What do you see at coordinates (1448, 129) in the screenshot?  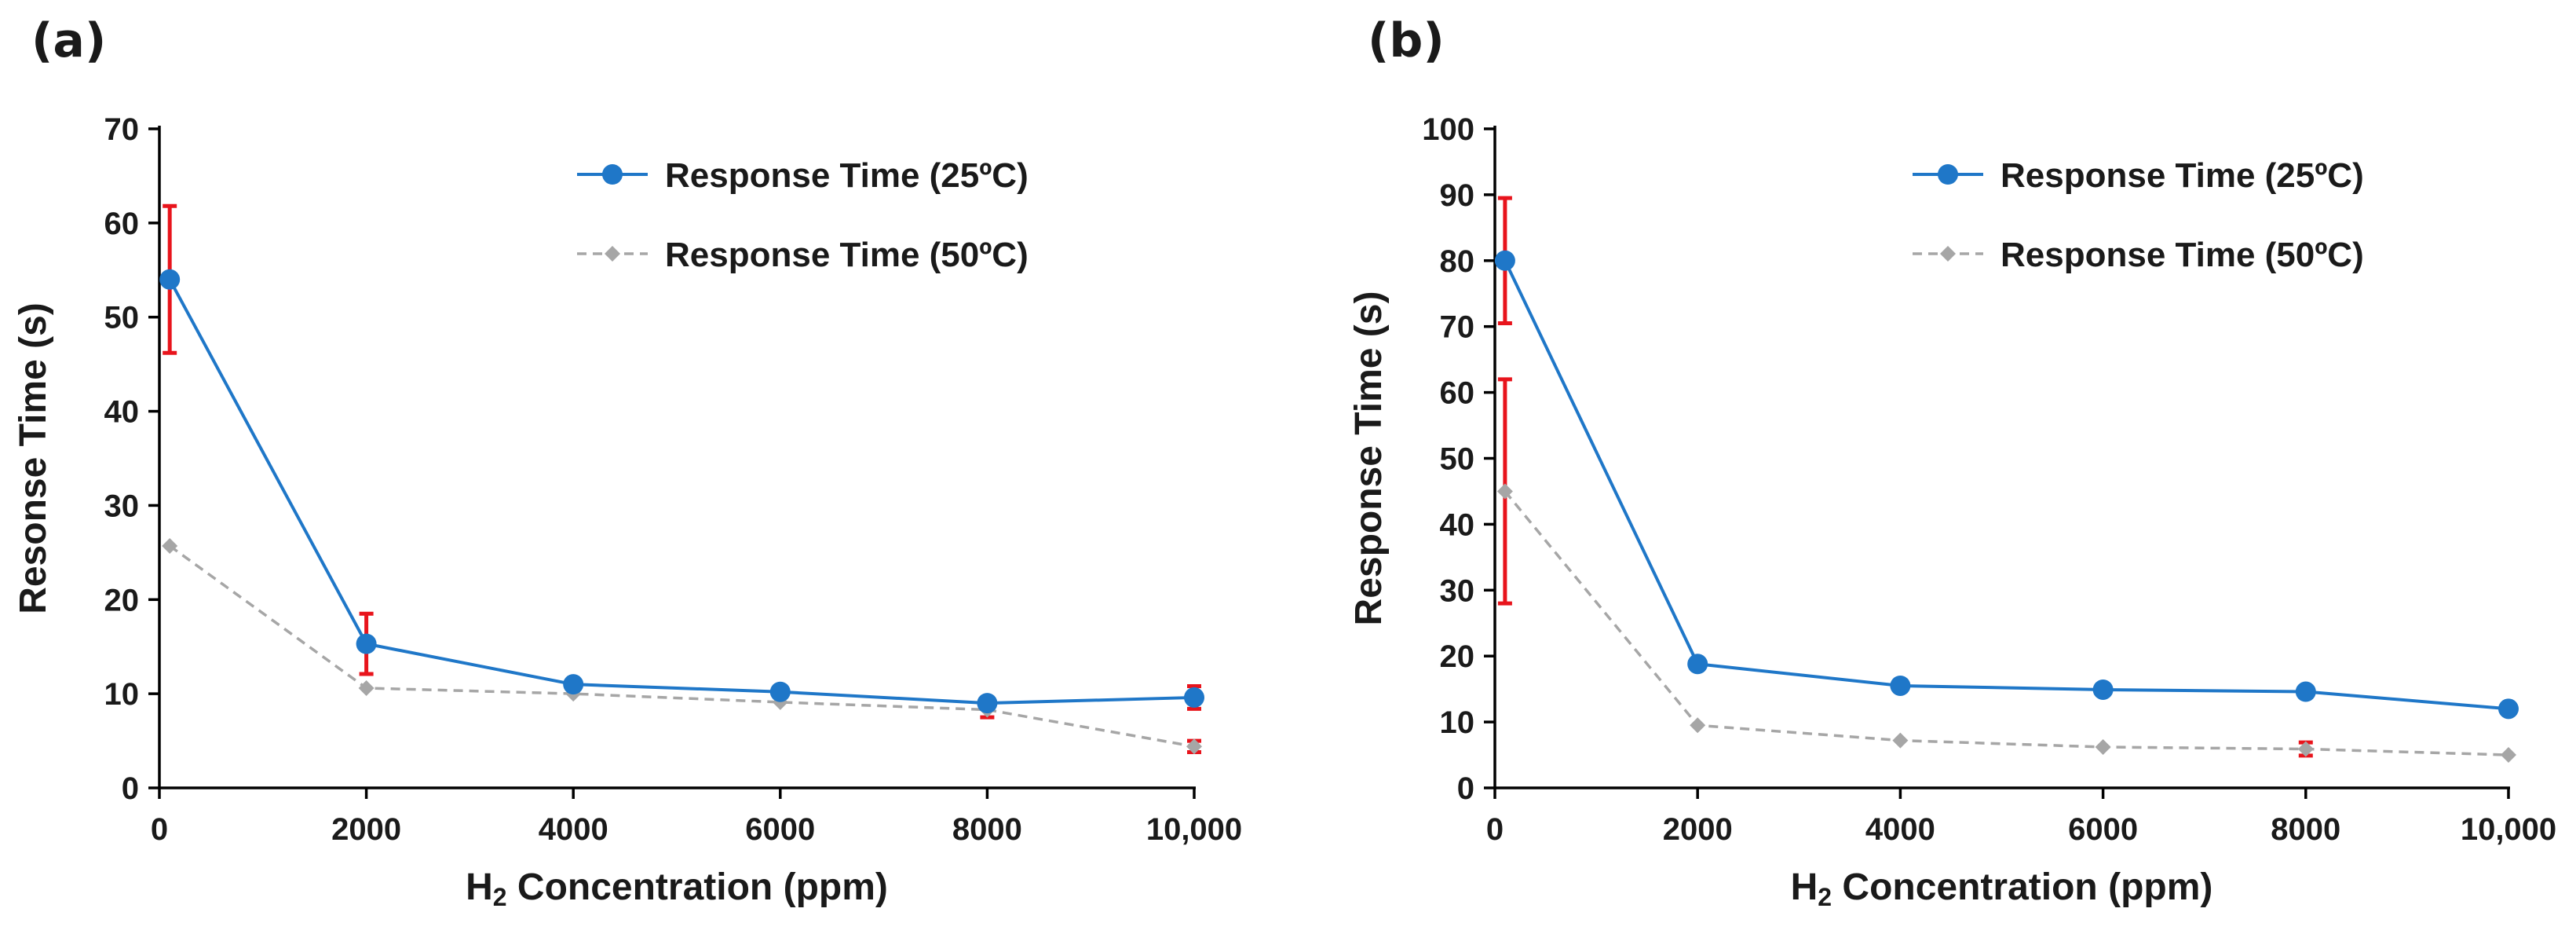 I see `y-tick-label: 100` at bounding box center [1448, 129].